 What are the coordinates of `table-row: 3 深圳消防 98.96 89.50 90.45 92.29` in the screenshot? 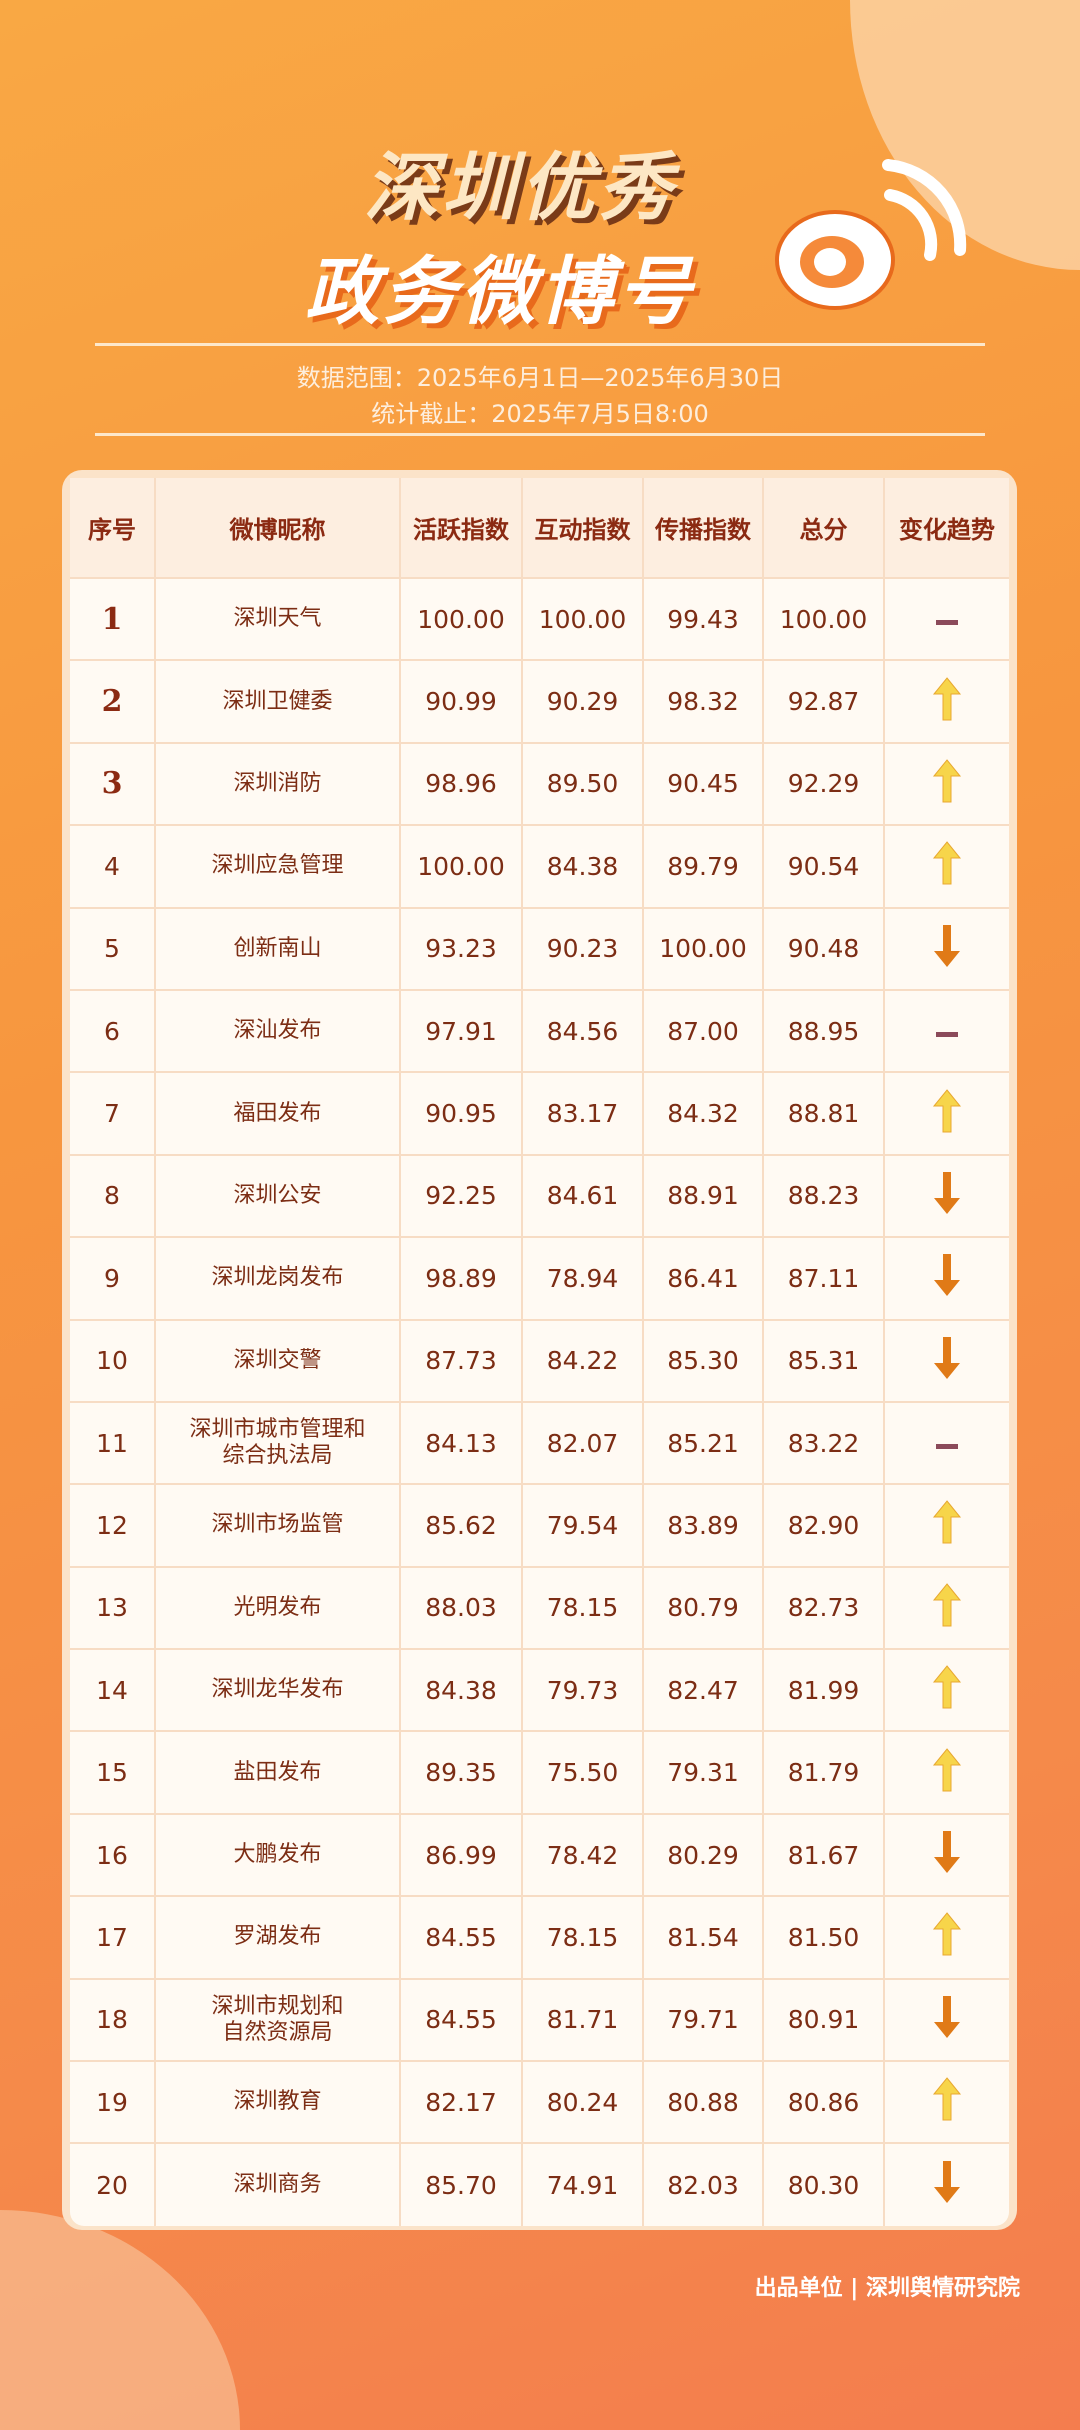 It's located at (539, 783).